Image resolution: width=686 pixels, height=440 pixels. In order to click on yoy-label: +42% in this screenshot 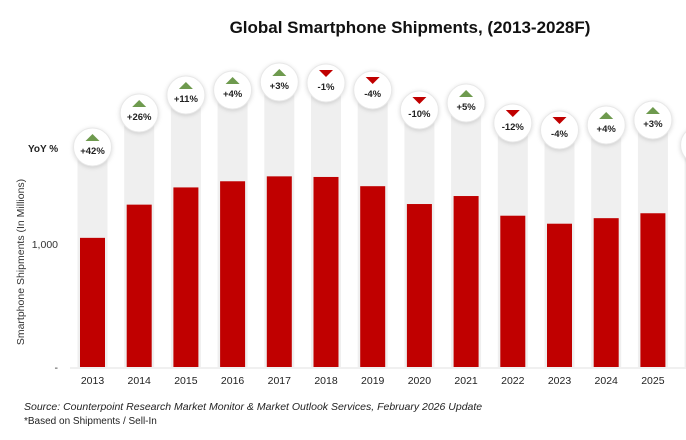, I will do `click(92, 151)`.